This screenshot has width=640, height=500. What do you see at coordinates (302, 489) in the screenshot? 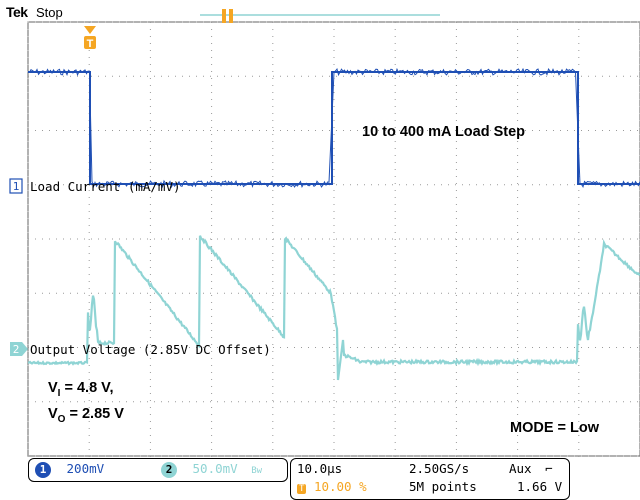
I see `trigger-position-icon: T` at bounding box center [302, 489].